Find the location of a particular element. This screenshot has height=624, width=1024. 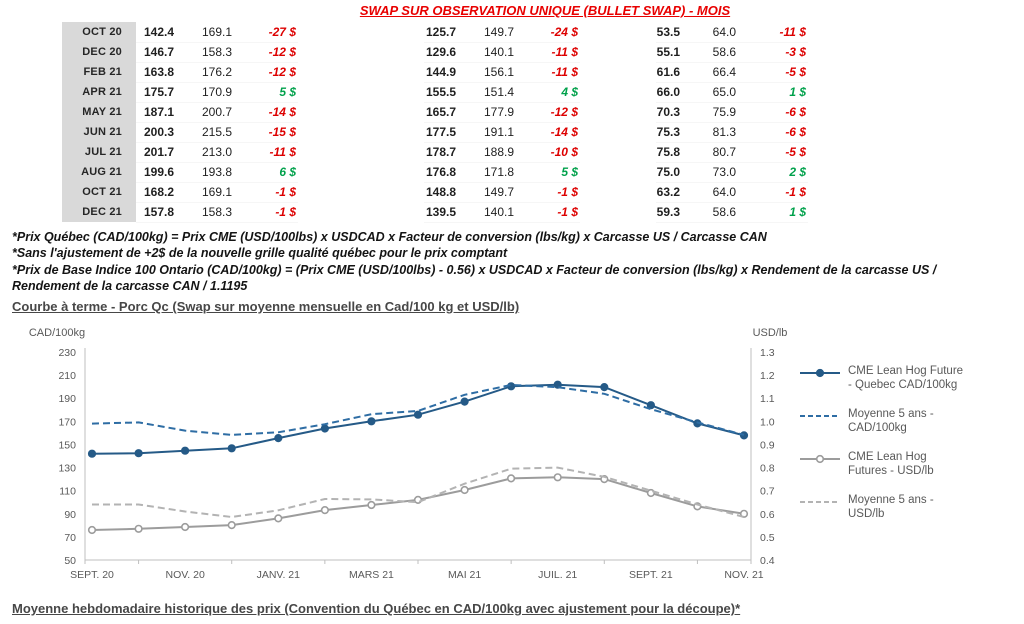

row-month-label: FEB 21 is located at coordinates (99, 72).